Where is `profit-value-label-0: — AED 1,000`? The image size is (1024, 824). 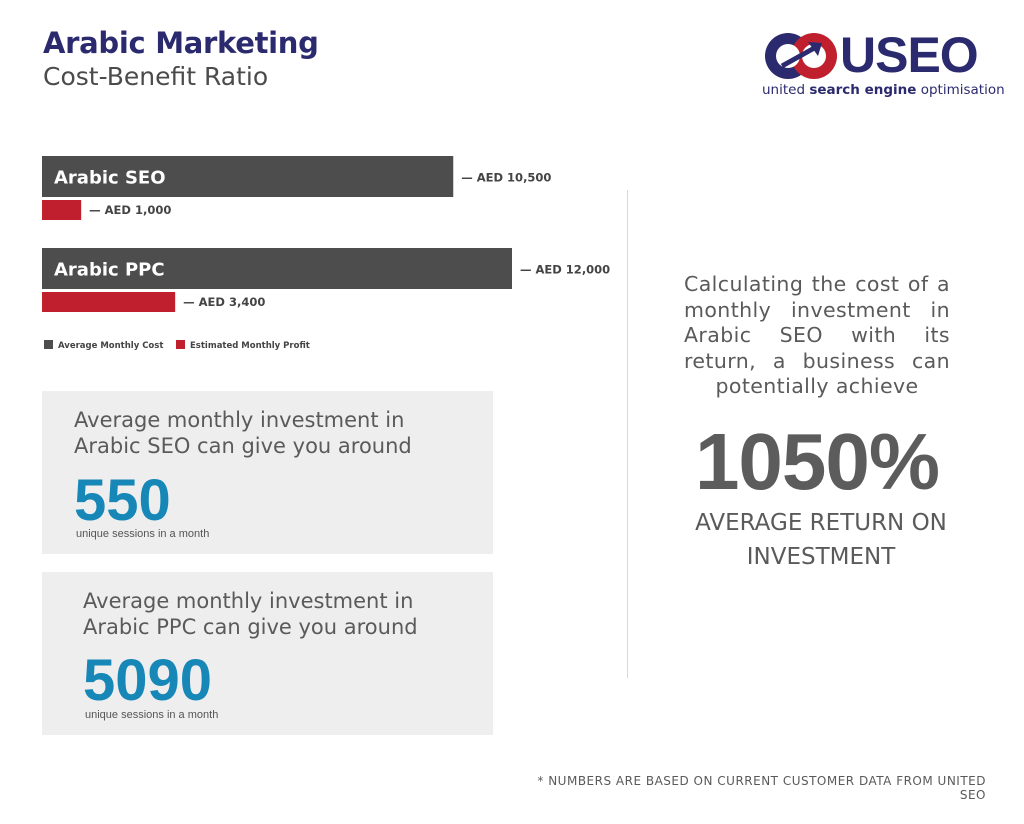 profit-value-label-0: — AED 1,000 is located at coordinates (130, 210).